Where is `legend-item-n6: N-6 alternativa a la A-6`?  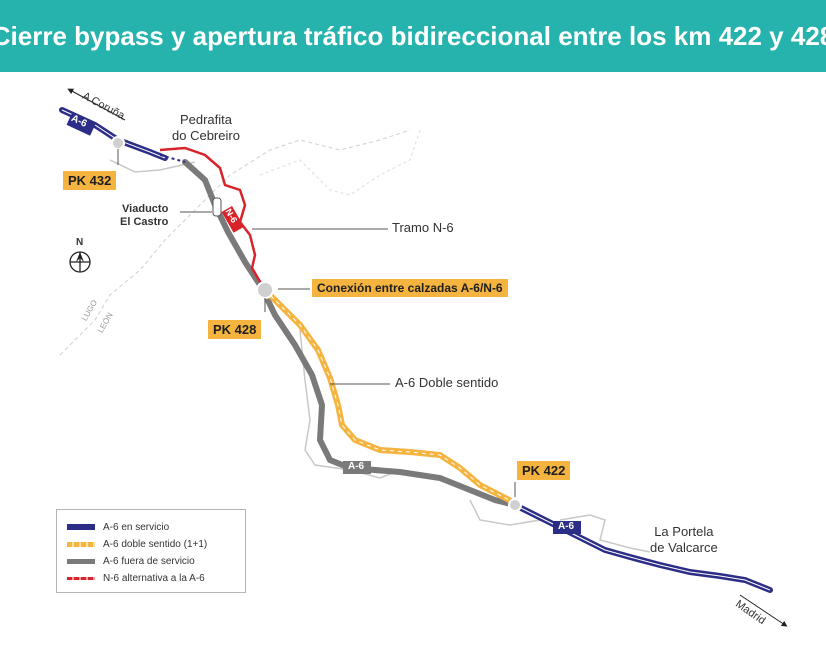 legend-item-n6: N-6 alternativa a la A-6 is located at coordinates (136, 578).